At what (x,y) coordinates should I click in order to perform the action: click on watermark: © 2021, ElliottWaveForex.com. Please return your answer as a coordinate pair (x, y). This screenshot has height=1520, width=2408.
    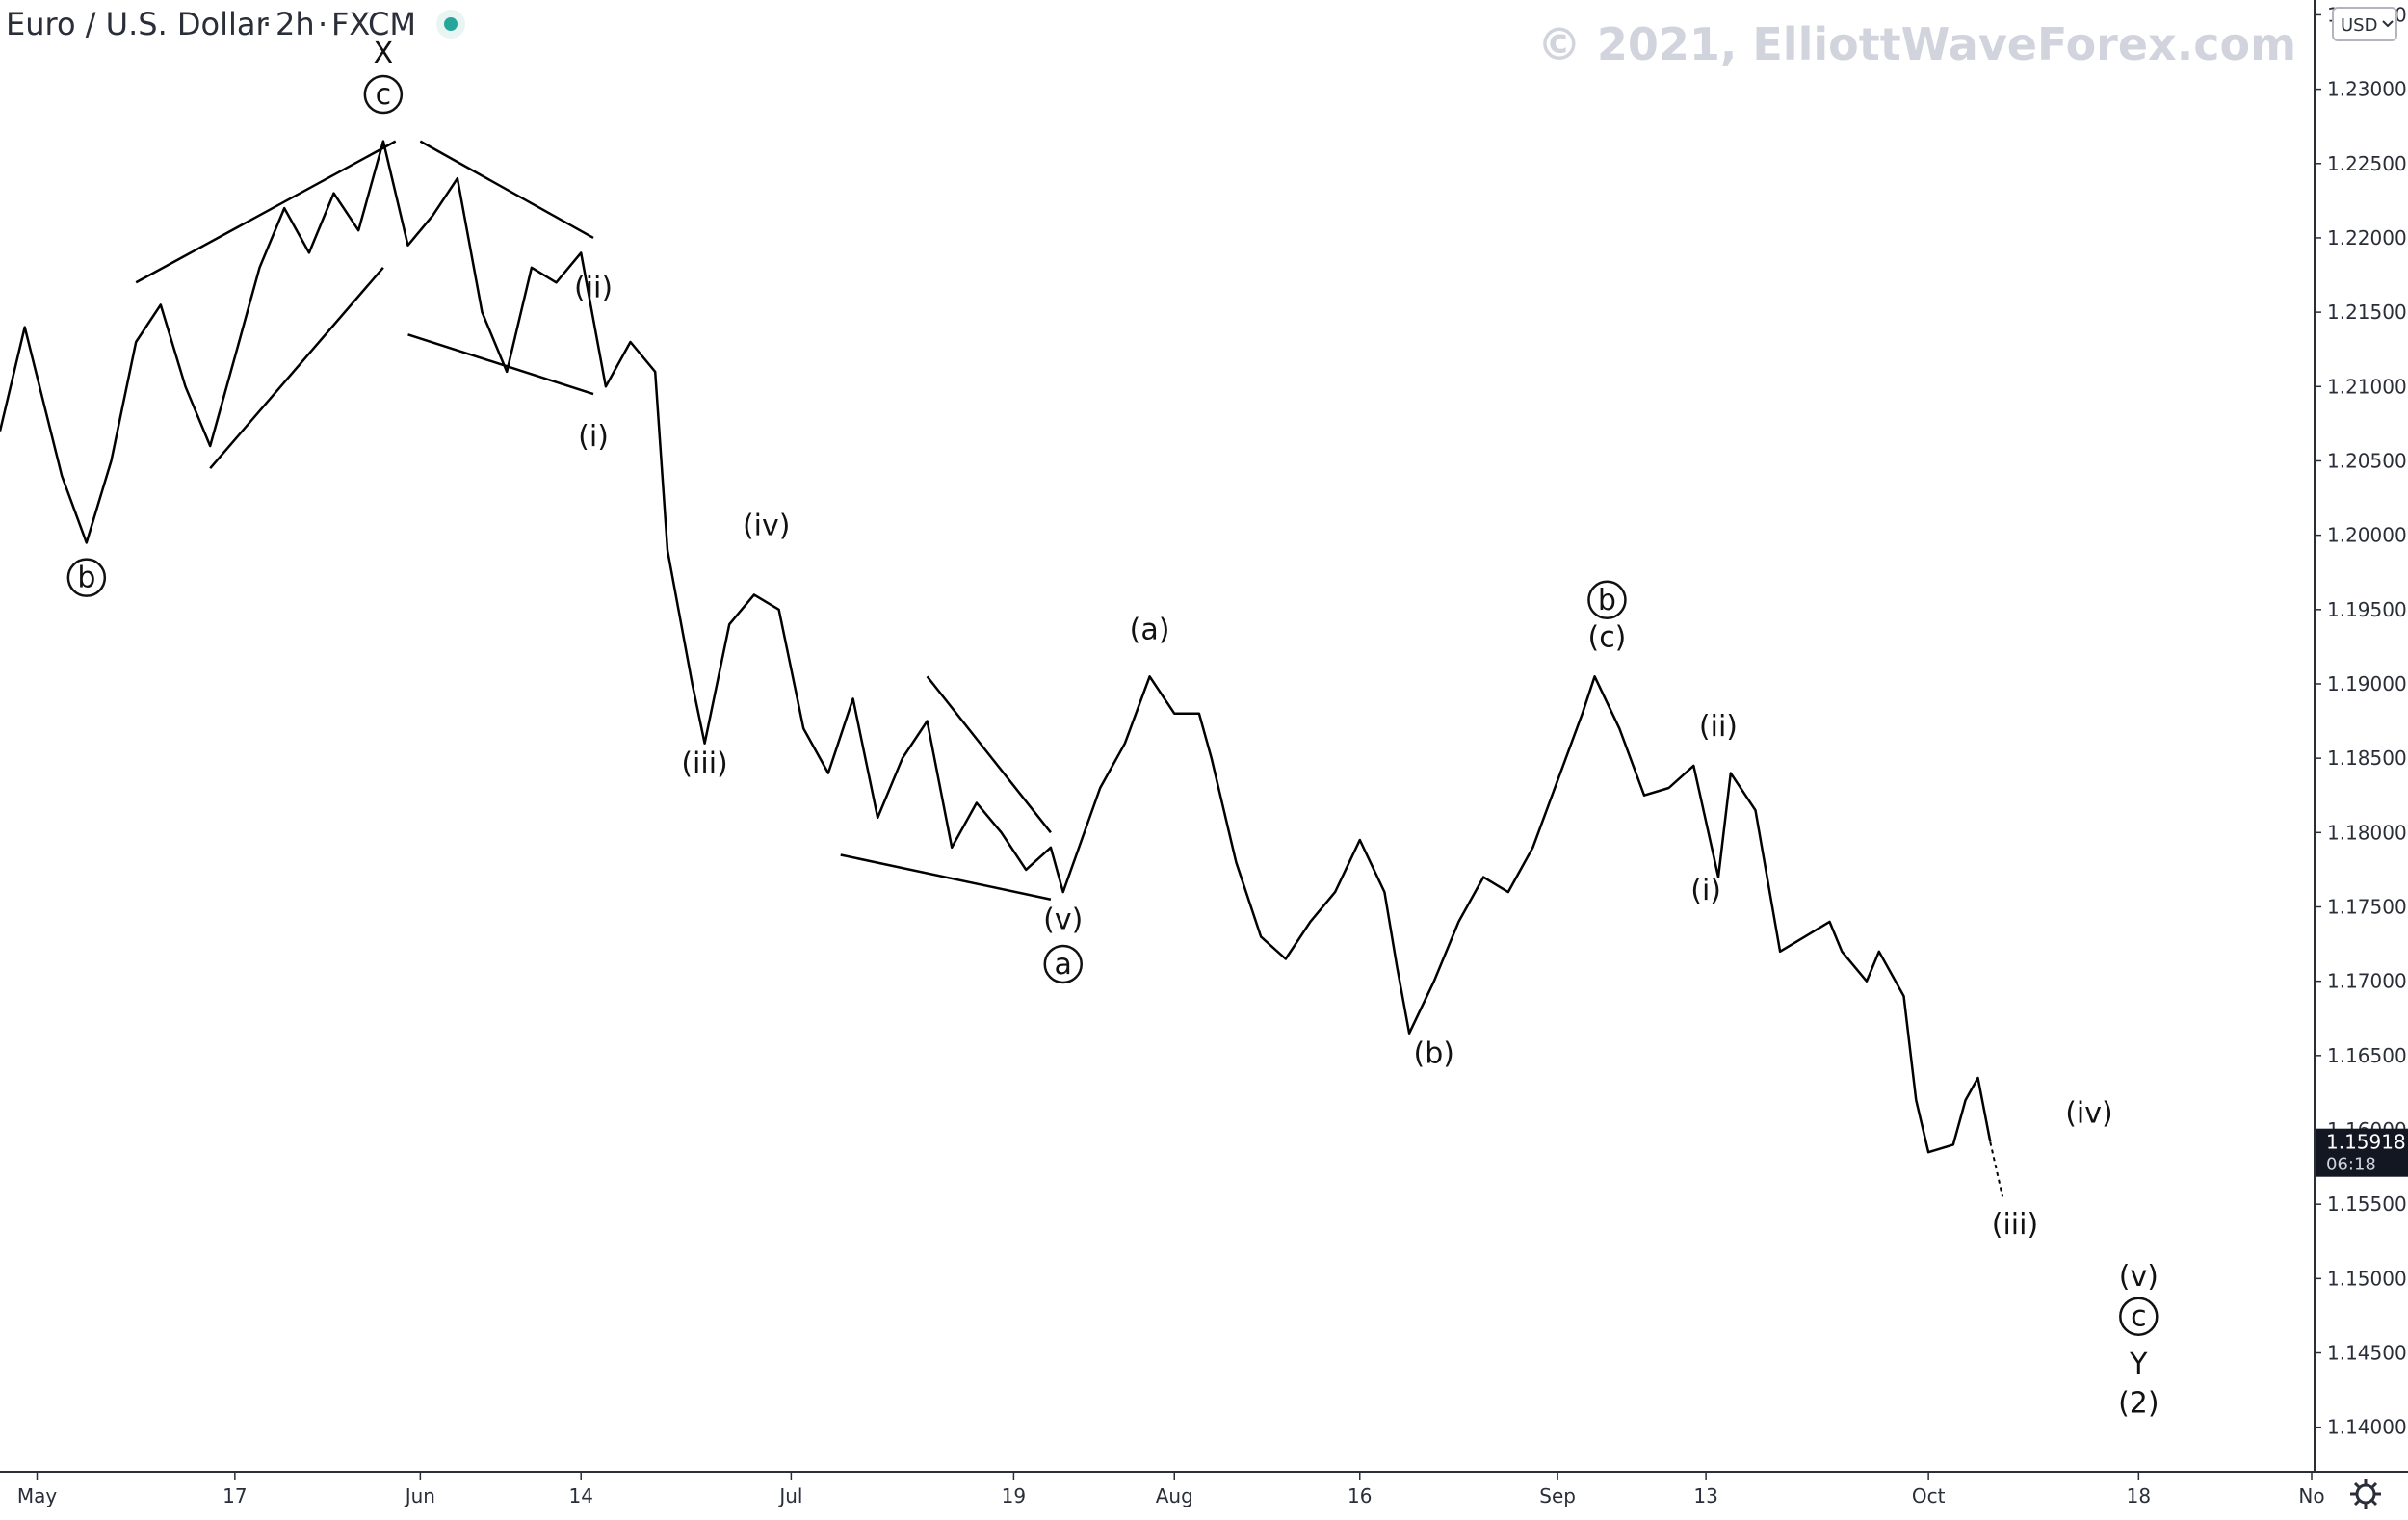
    Looking at the image, I should click on (1916, 44).